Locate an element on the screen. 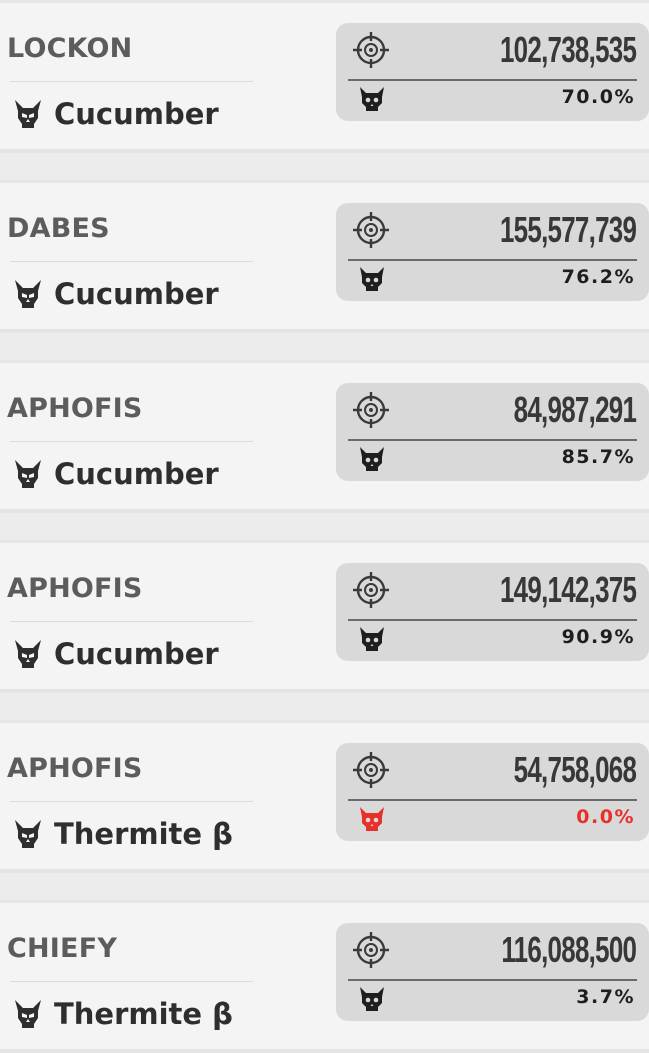 This screenshot has width=649, height=1053. player-name: LOCKON is located at coordinates (70, 48).